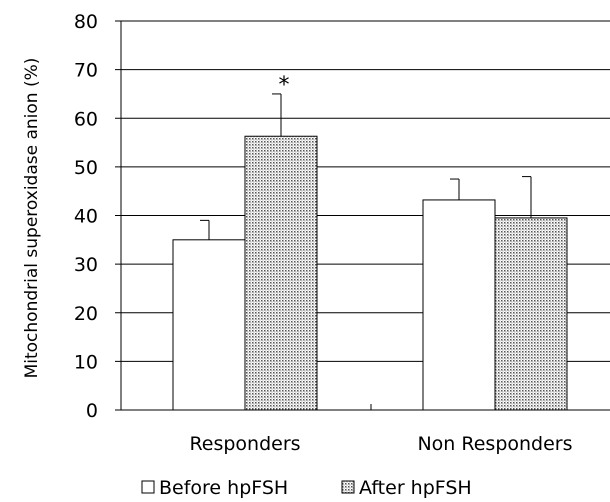  I want to click on significance-marker: *, so click(284, 85).